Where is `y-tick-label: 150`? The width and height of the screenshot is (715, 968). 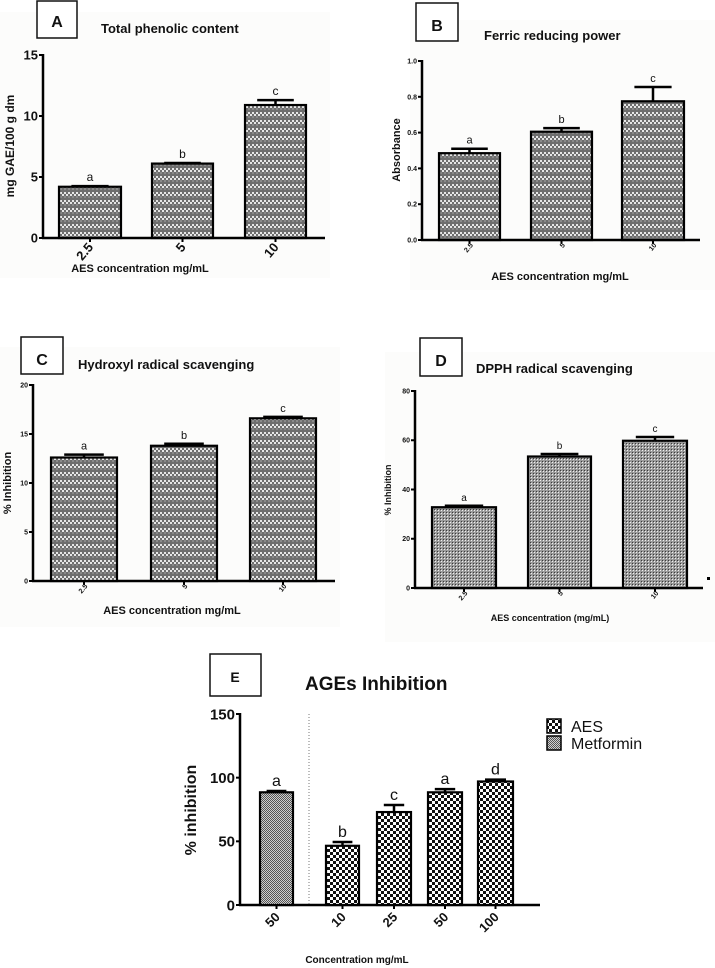
y-tick-label: 150 is located at coordinates (222, 714).